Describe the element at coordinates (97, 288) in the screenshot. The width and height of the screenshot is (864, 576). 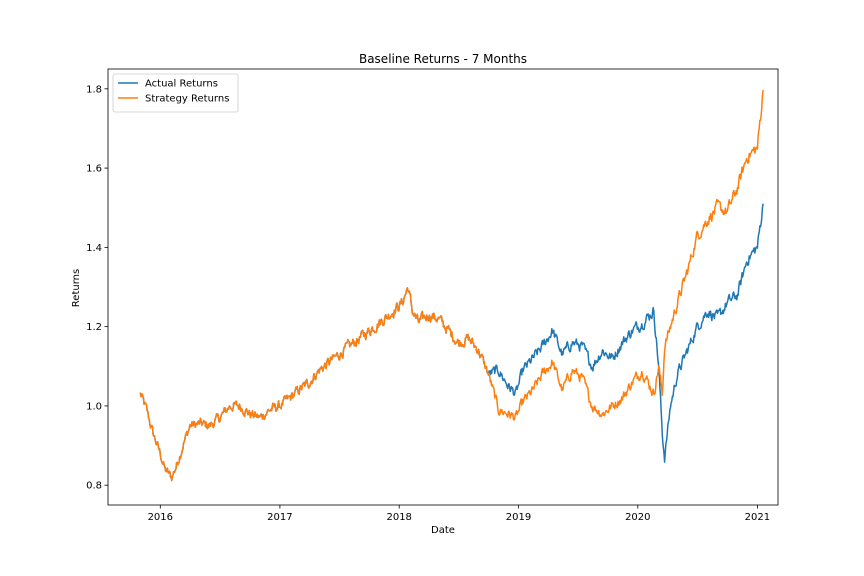
I see `y-axis: 0.8 1.0 1.2 1.4 1.6 1.8` at that location.